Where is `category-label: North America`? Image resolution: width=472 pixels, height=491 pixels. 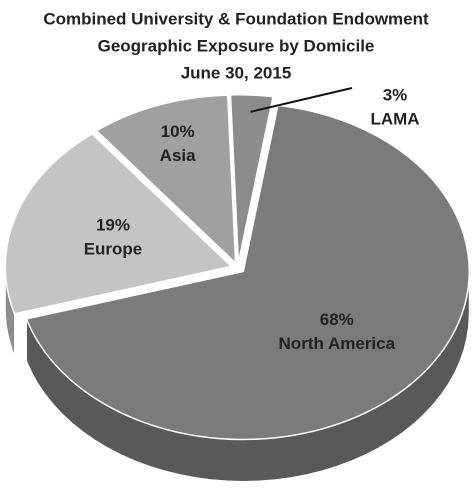
category-label: North America is located at coordinates (337, 343).